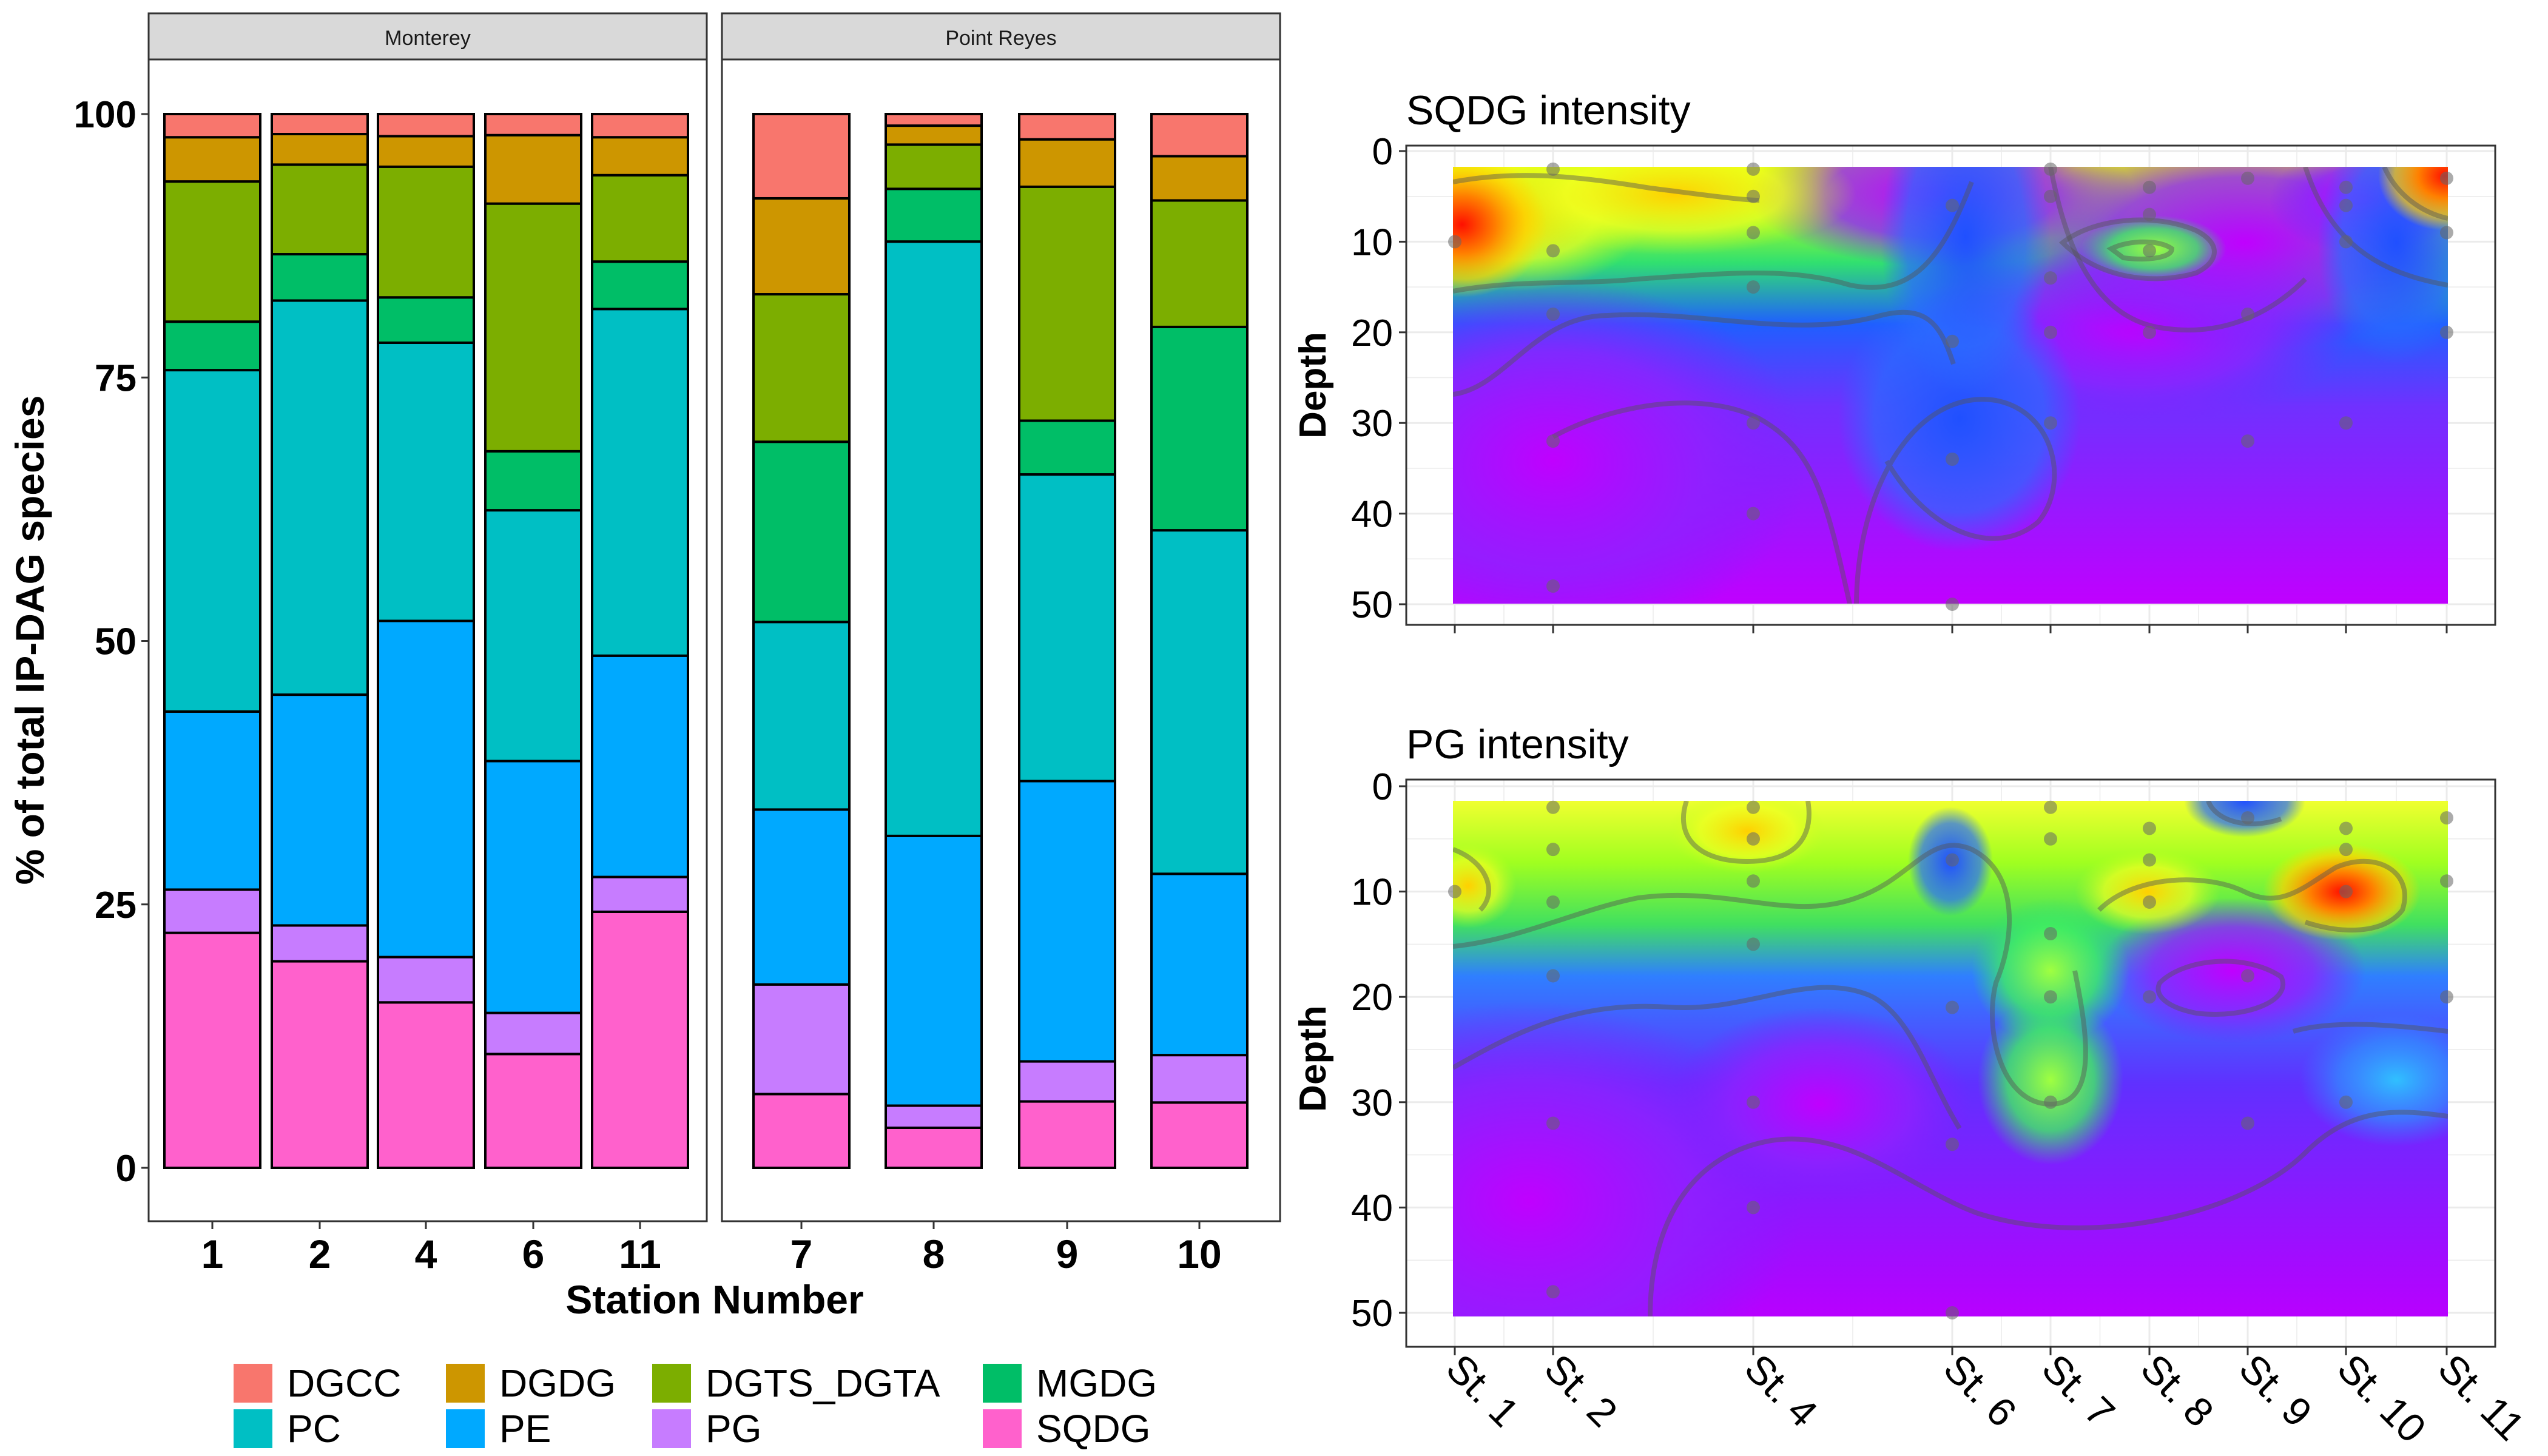 The width and height of the screenshot is (2548, 1456). What do you see at coordinates (1372, 424) in the screenshot?
I see `y-tick-label: 30` at bounding box center [1372, 424].